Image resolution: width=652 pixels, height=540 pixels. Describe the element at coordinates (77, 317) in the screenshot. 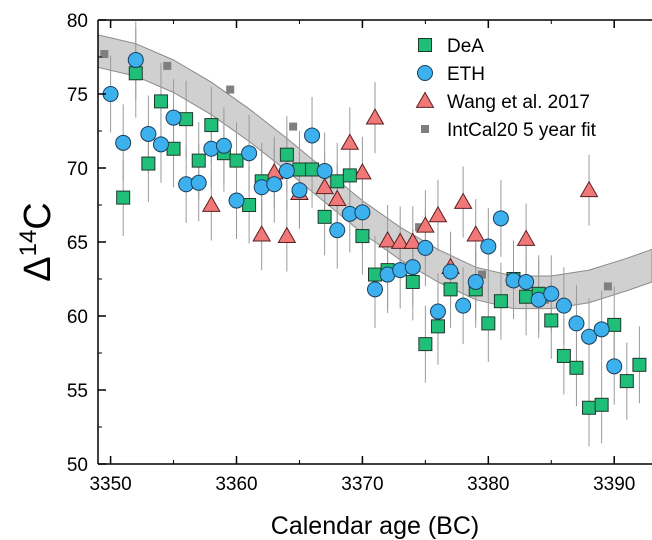

I see `y-tick-label: 60` at that location.